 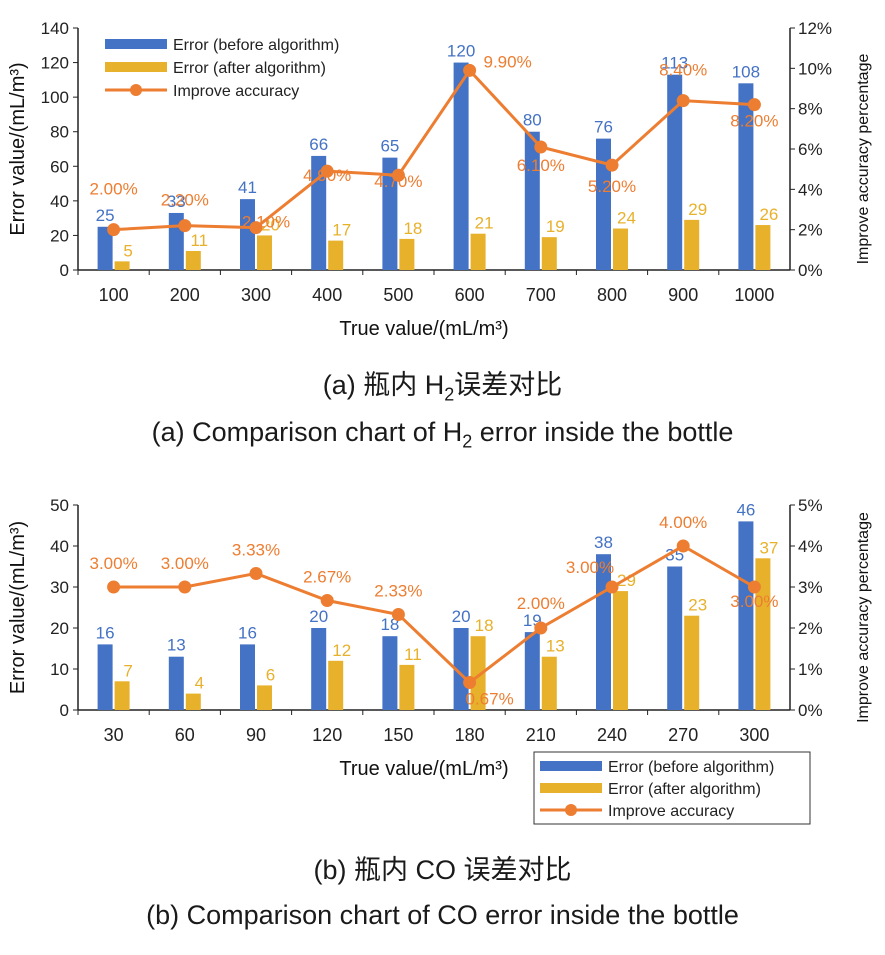 I want to click on co-legend-label: Improve accuracy, so click(x=671, y=811).